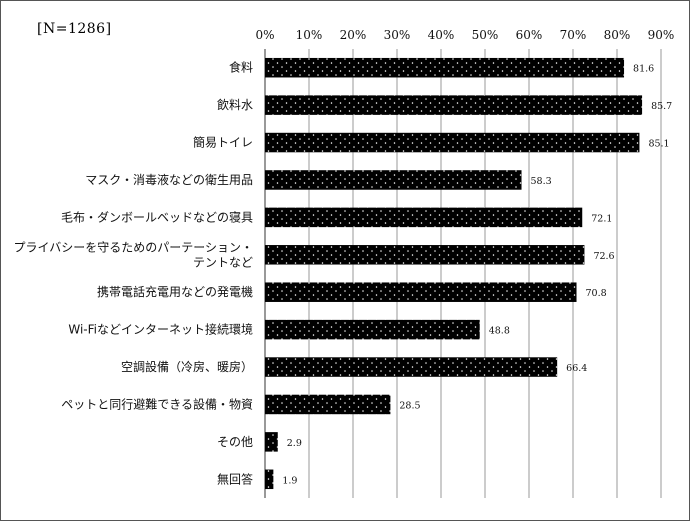 The width and height of the screenshot is (690, 521). Describe the element at coordinates (74, 29) in the screenshot. I see `sample-size-label: [N=1286]` at that location.